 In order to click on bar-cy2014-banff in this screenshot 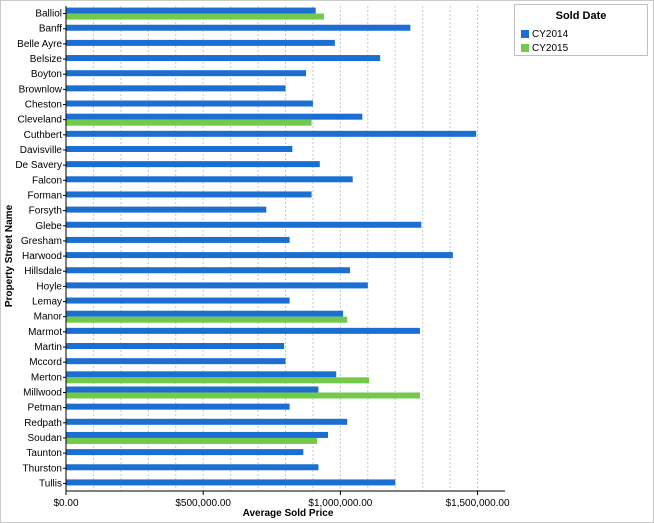, I will do `click(238, 27)`.